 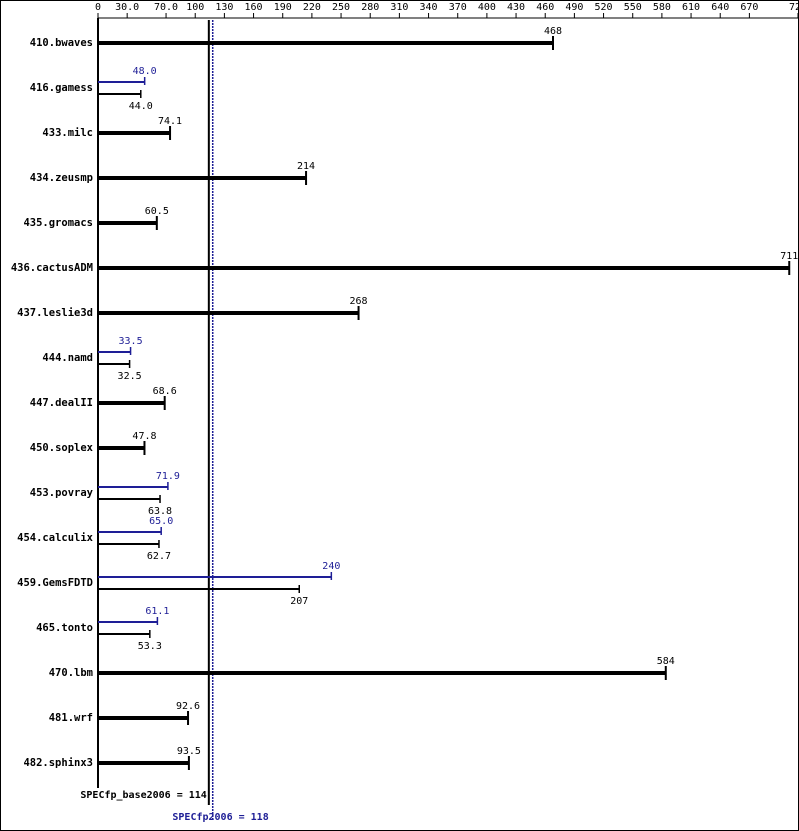 I want to click on data-label: 65.0, so click(x=161, y=521).